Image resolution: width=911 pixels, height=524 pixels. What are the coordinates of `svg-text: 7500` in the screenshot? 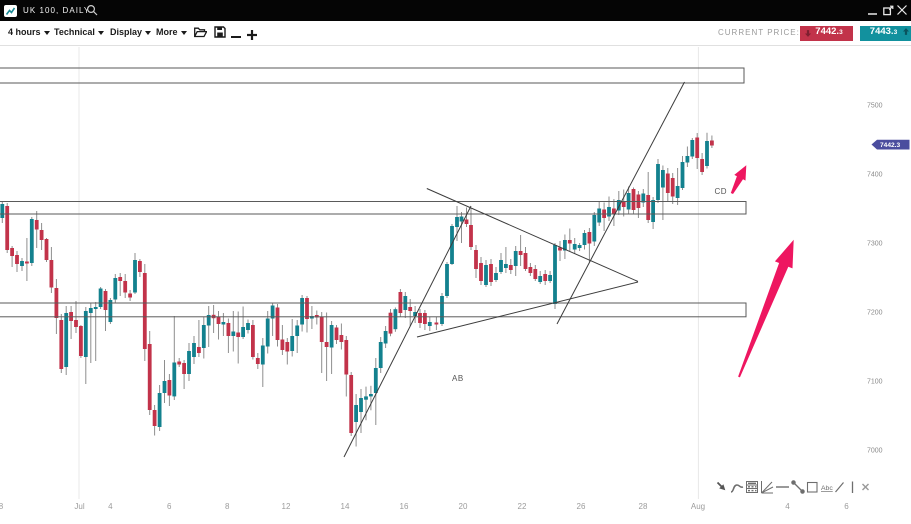 It's located at (875, 105).